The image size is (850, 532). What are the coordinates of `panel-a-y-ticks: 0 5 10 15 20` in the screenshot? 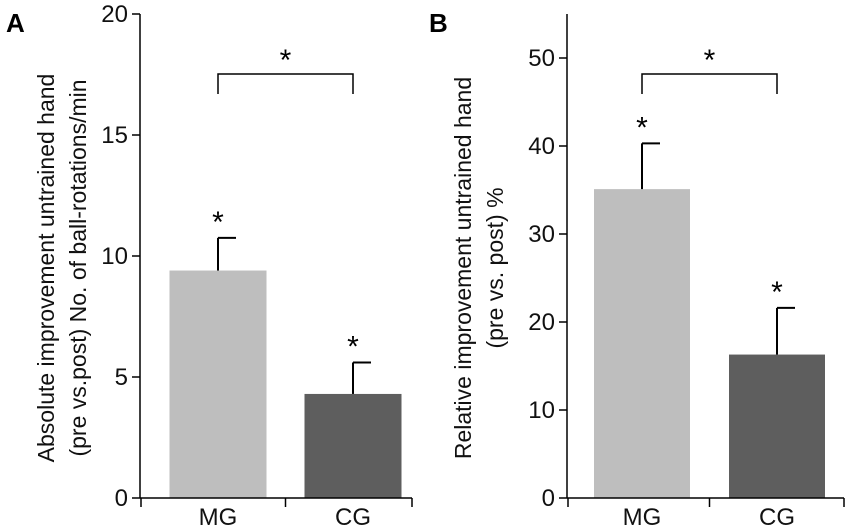 It's located at (120, 256).